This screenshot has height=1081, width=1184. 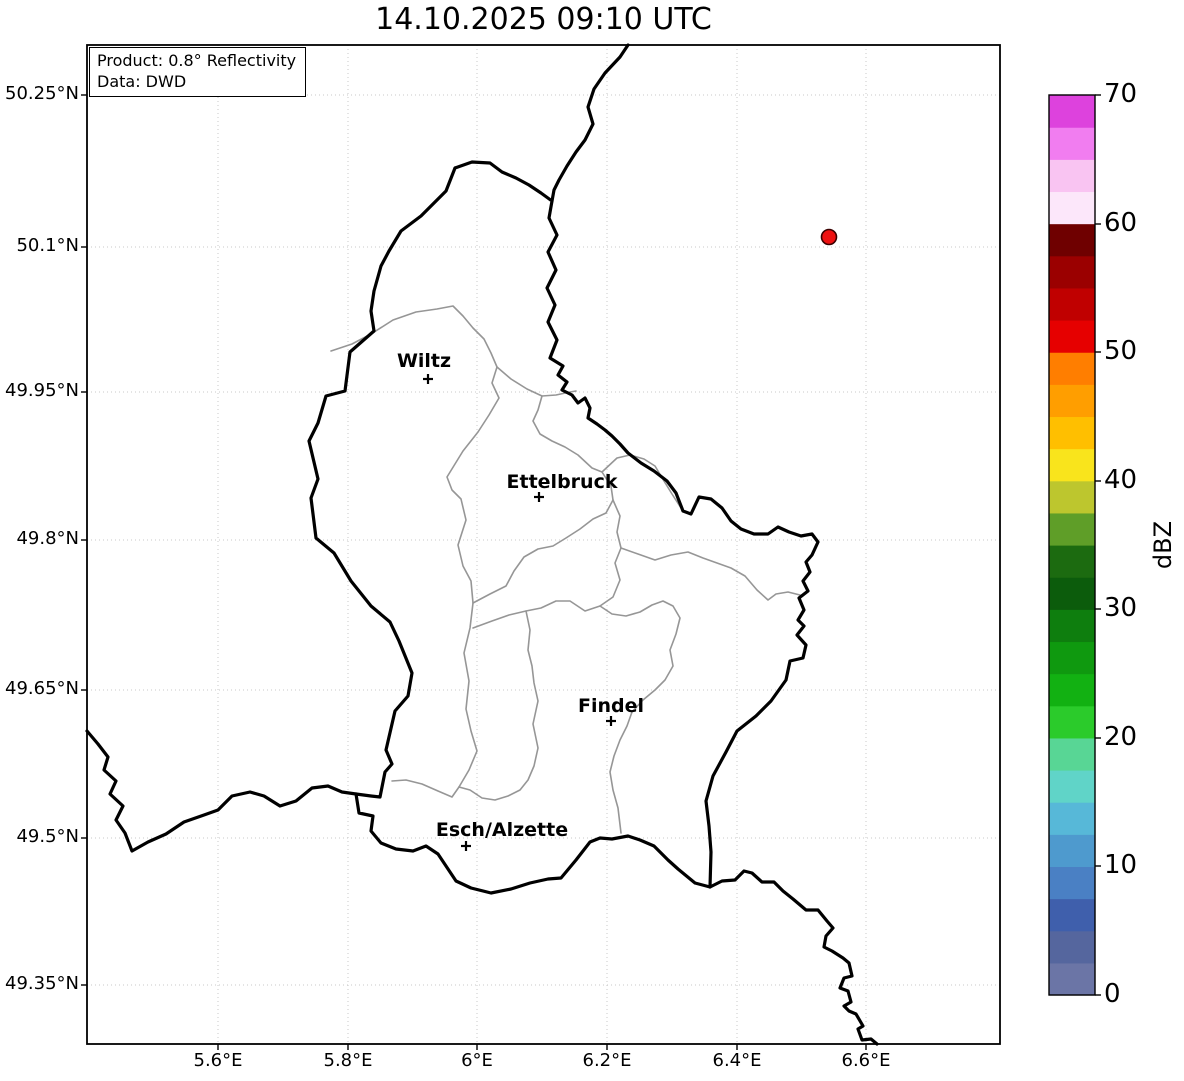 What do you see at coordinates (1121, 737) in the screenshot?
I see `colorbar-tick-label: 20` at bounding box center [1121, 737].